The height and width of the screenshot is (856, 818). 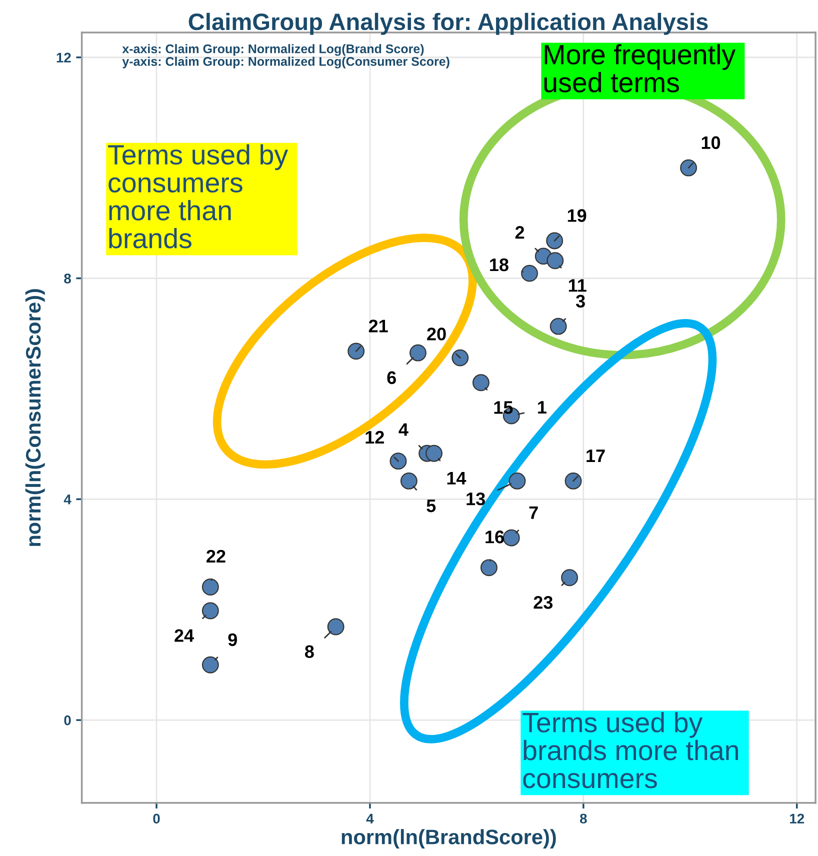 I want to click on annotation: 3, so click(x=580, y=301).